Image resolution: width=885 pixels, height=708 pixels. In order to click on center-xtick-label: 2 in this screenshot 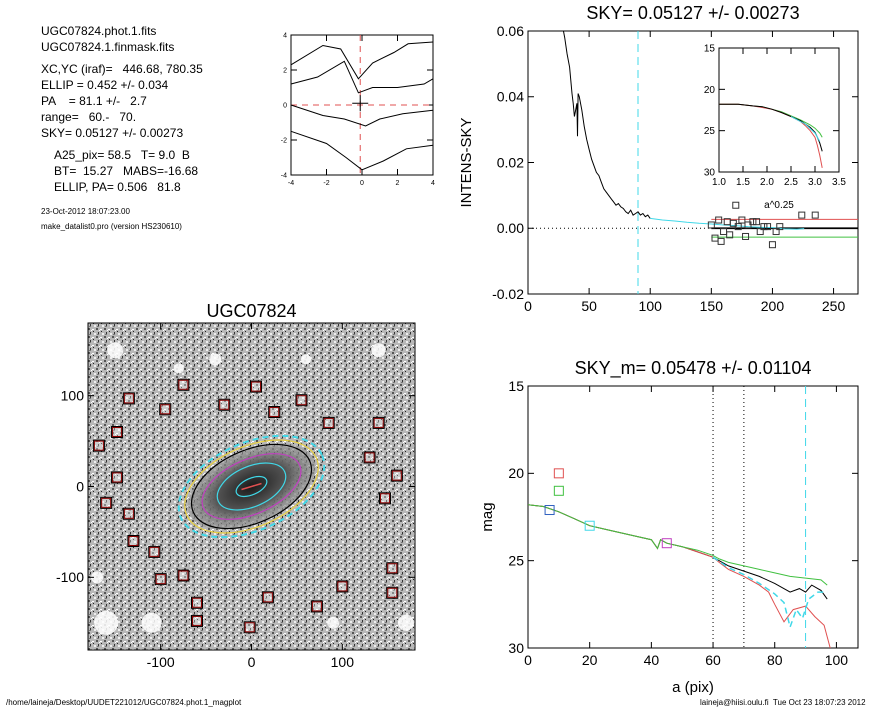, I will do `click(398, 183)`.